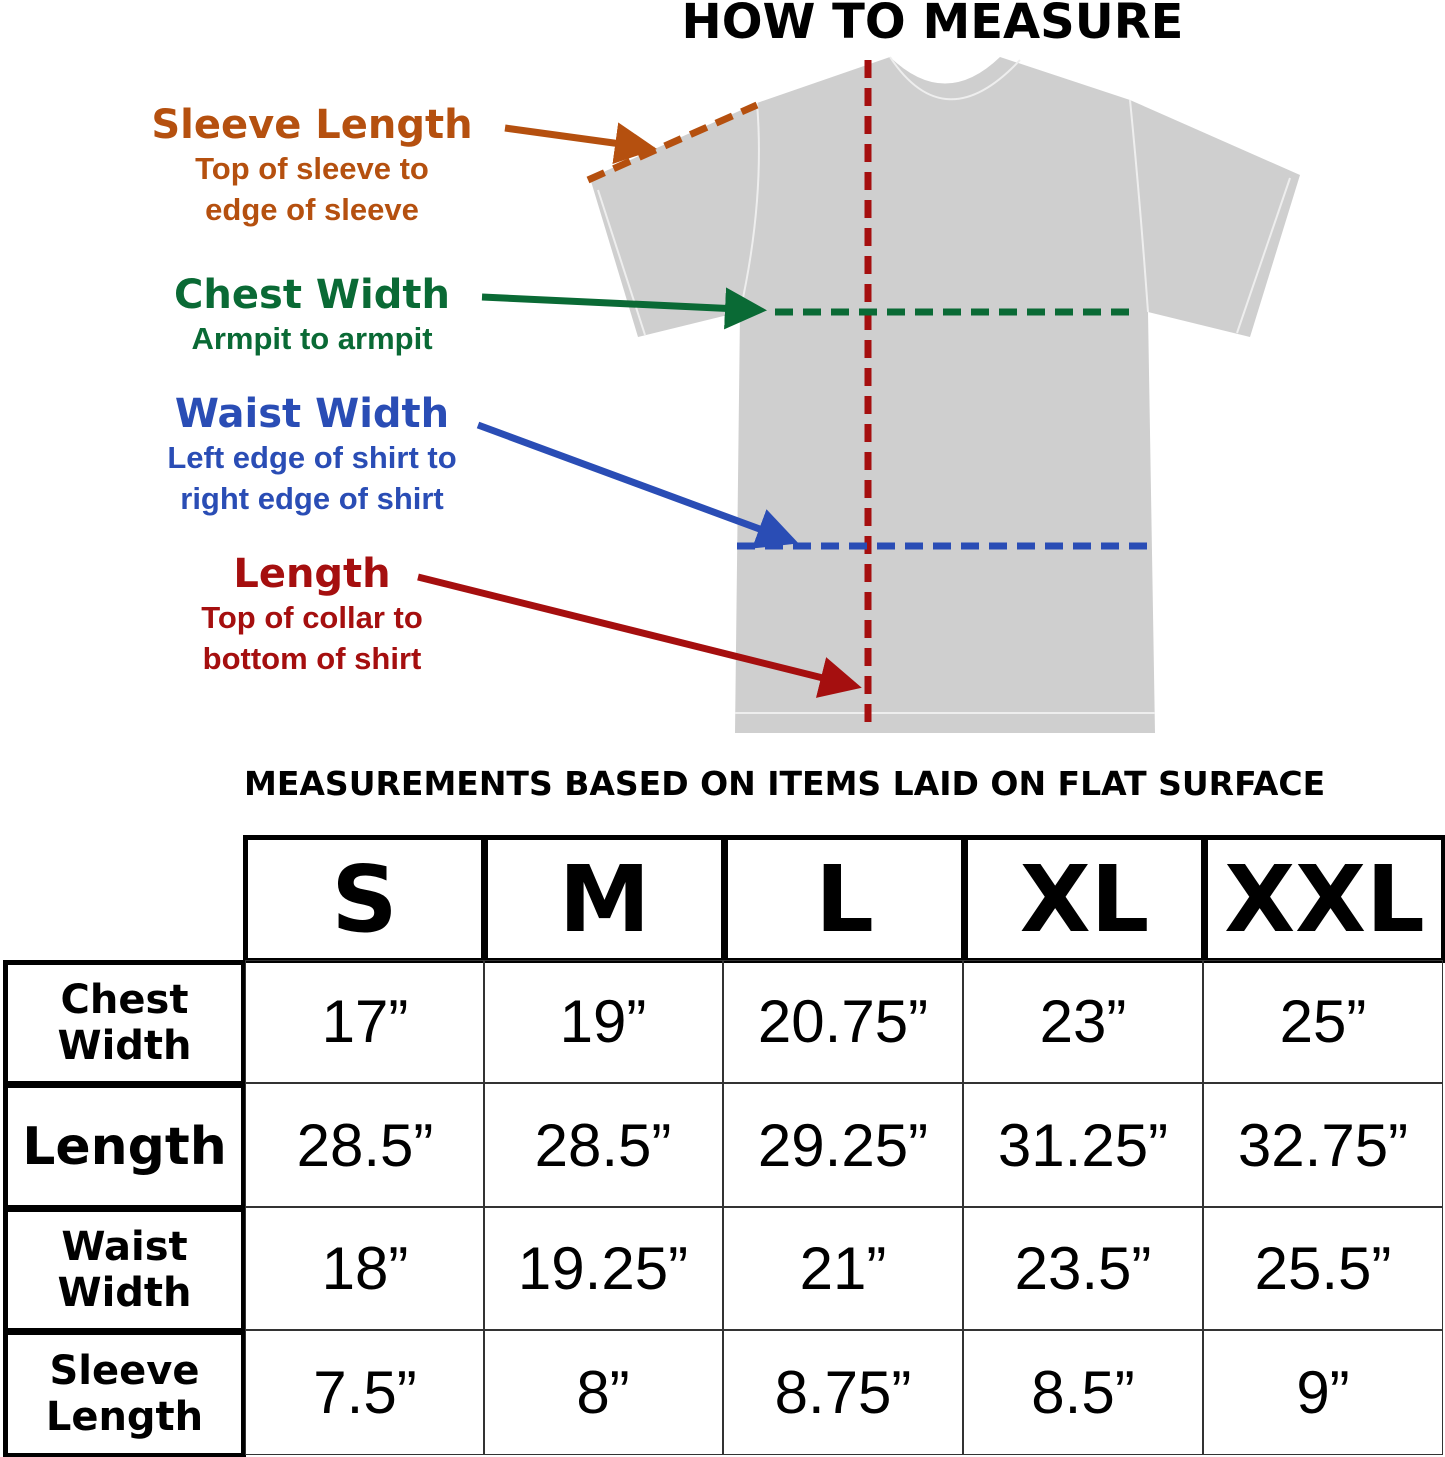  What do you see at coordinates (1323, 1268) in the screenshot?
I see `table-cell: 25.5”` at bounding box center [1323, 1268].